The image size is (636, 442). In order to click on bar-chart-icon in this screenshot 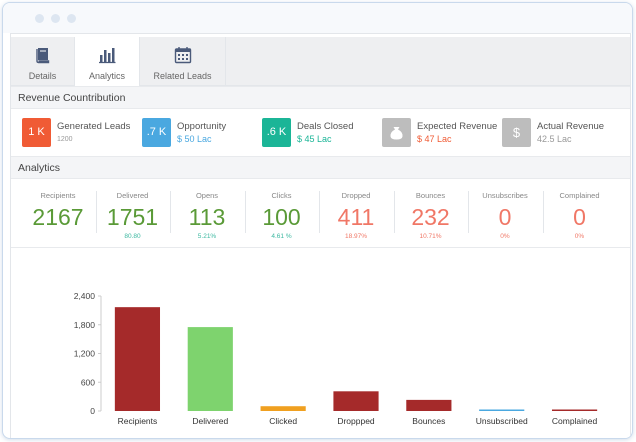, I will do `click(107, 56)`.